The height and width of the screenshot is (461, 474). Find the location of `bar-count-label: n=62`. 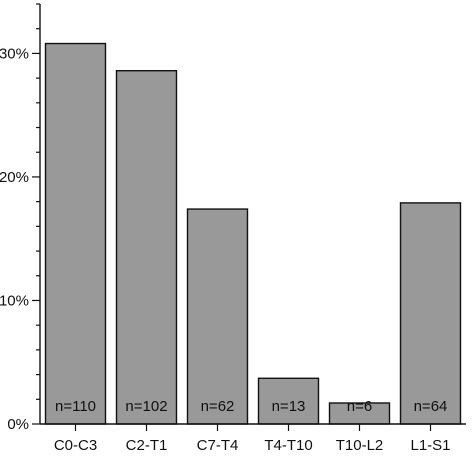

bar-count-label: n=62 is located at coordinates (218, 406).